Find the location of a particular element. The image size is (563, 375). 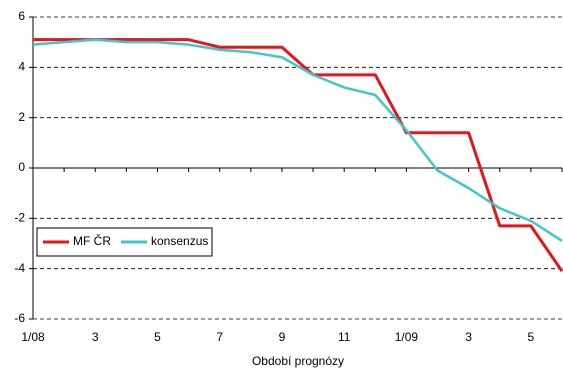

y-tick-label: 6 is located at coordinates (21, 16).